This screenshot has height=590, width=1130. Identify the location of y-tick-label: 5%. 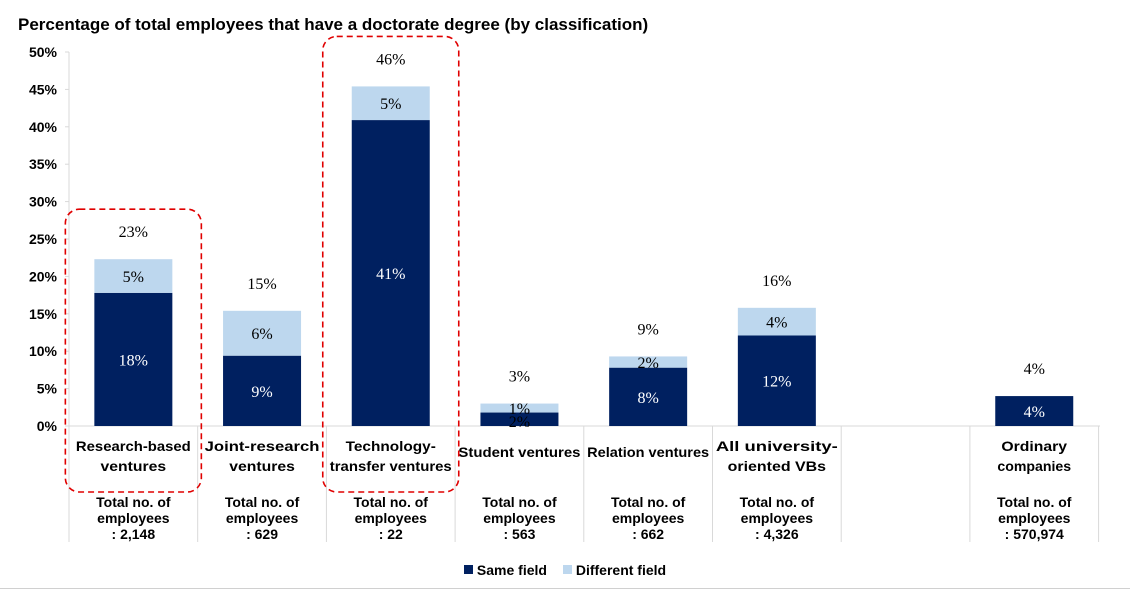
(47, 389).